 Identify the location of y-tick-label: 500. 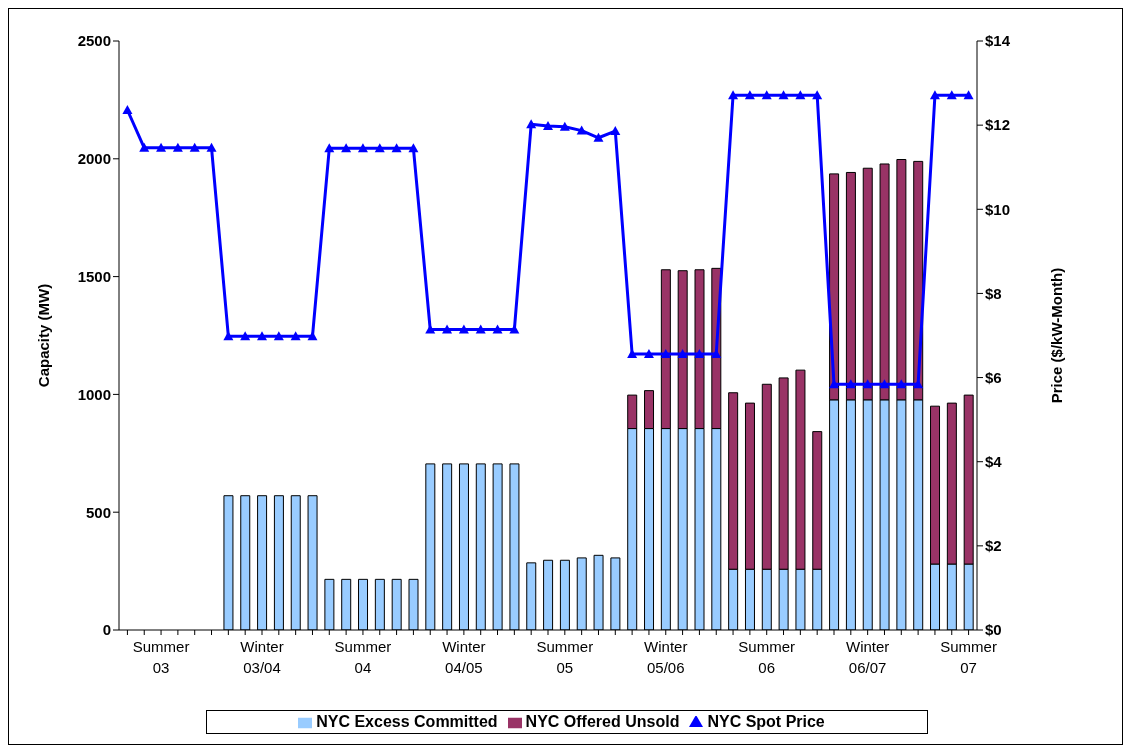
(98, 512).